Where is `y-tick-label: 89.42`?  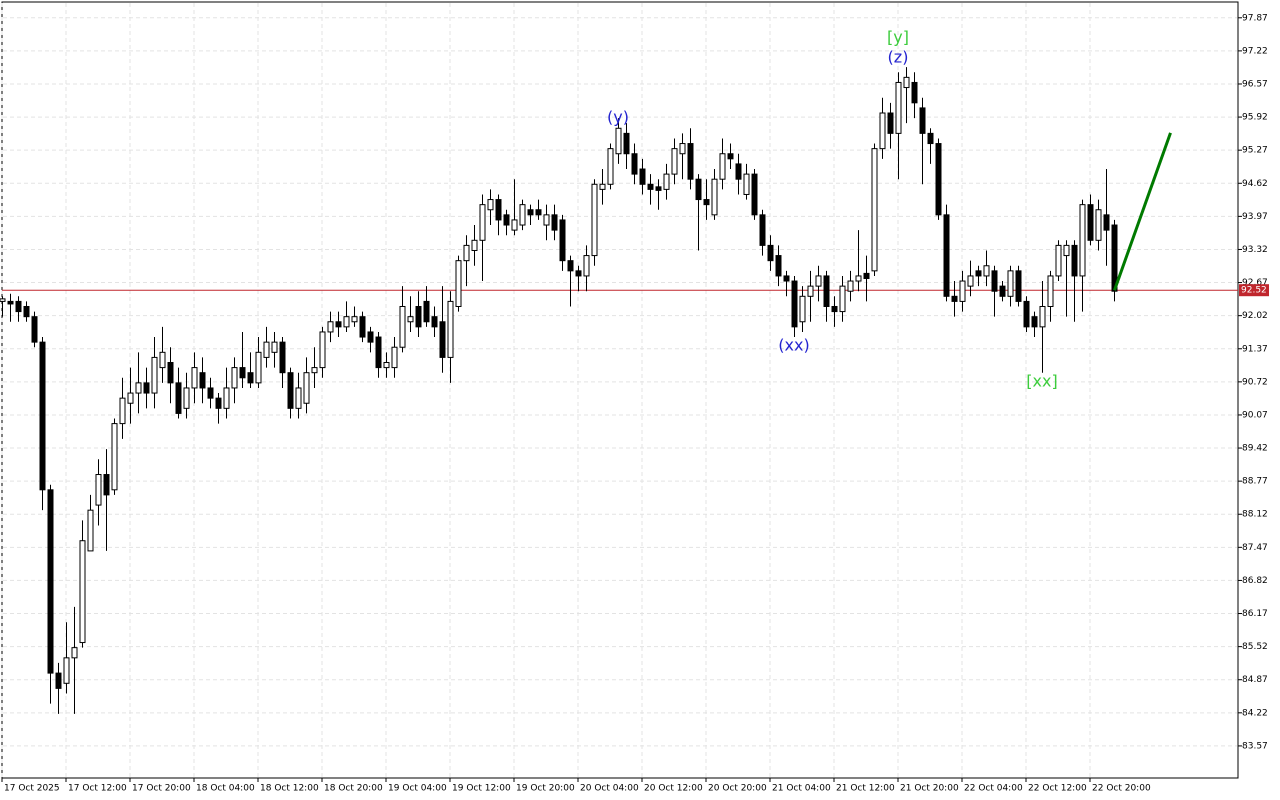
y-tick-label: 89.42 is located at coordinates (1255, 449).